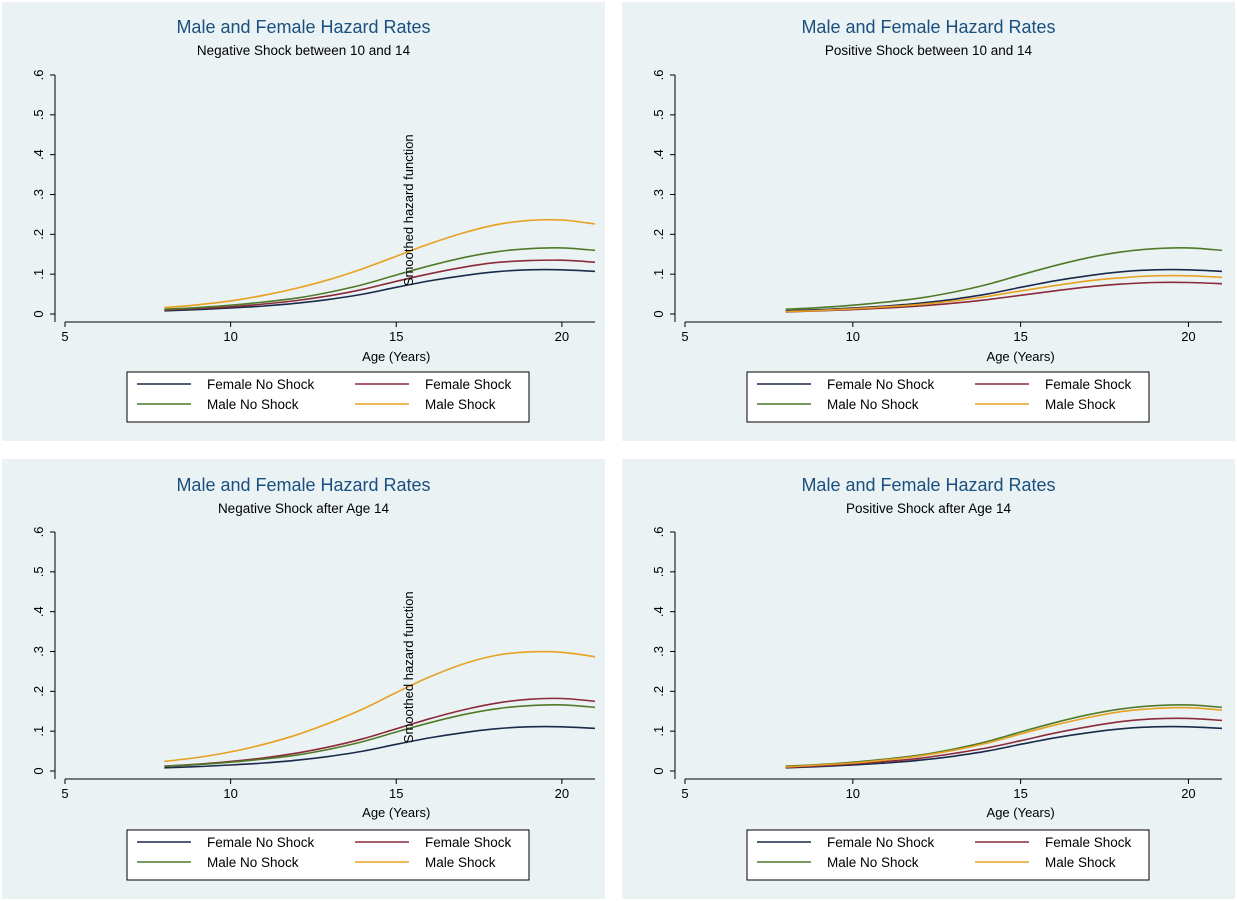 This screenshot has height=901, width=1237. I want to click on chart-subtitle: Positive Shock between 10 and 14, so click(929, 50).